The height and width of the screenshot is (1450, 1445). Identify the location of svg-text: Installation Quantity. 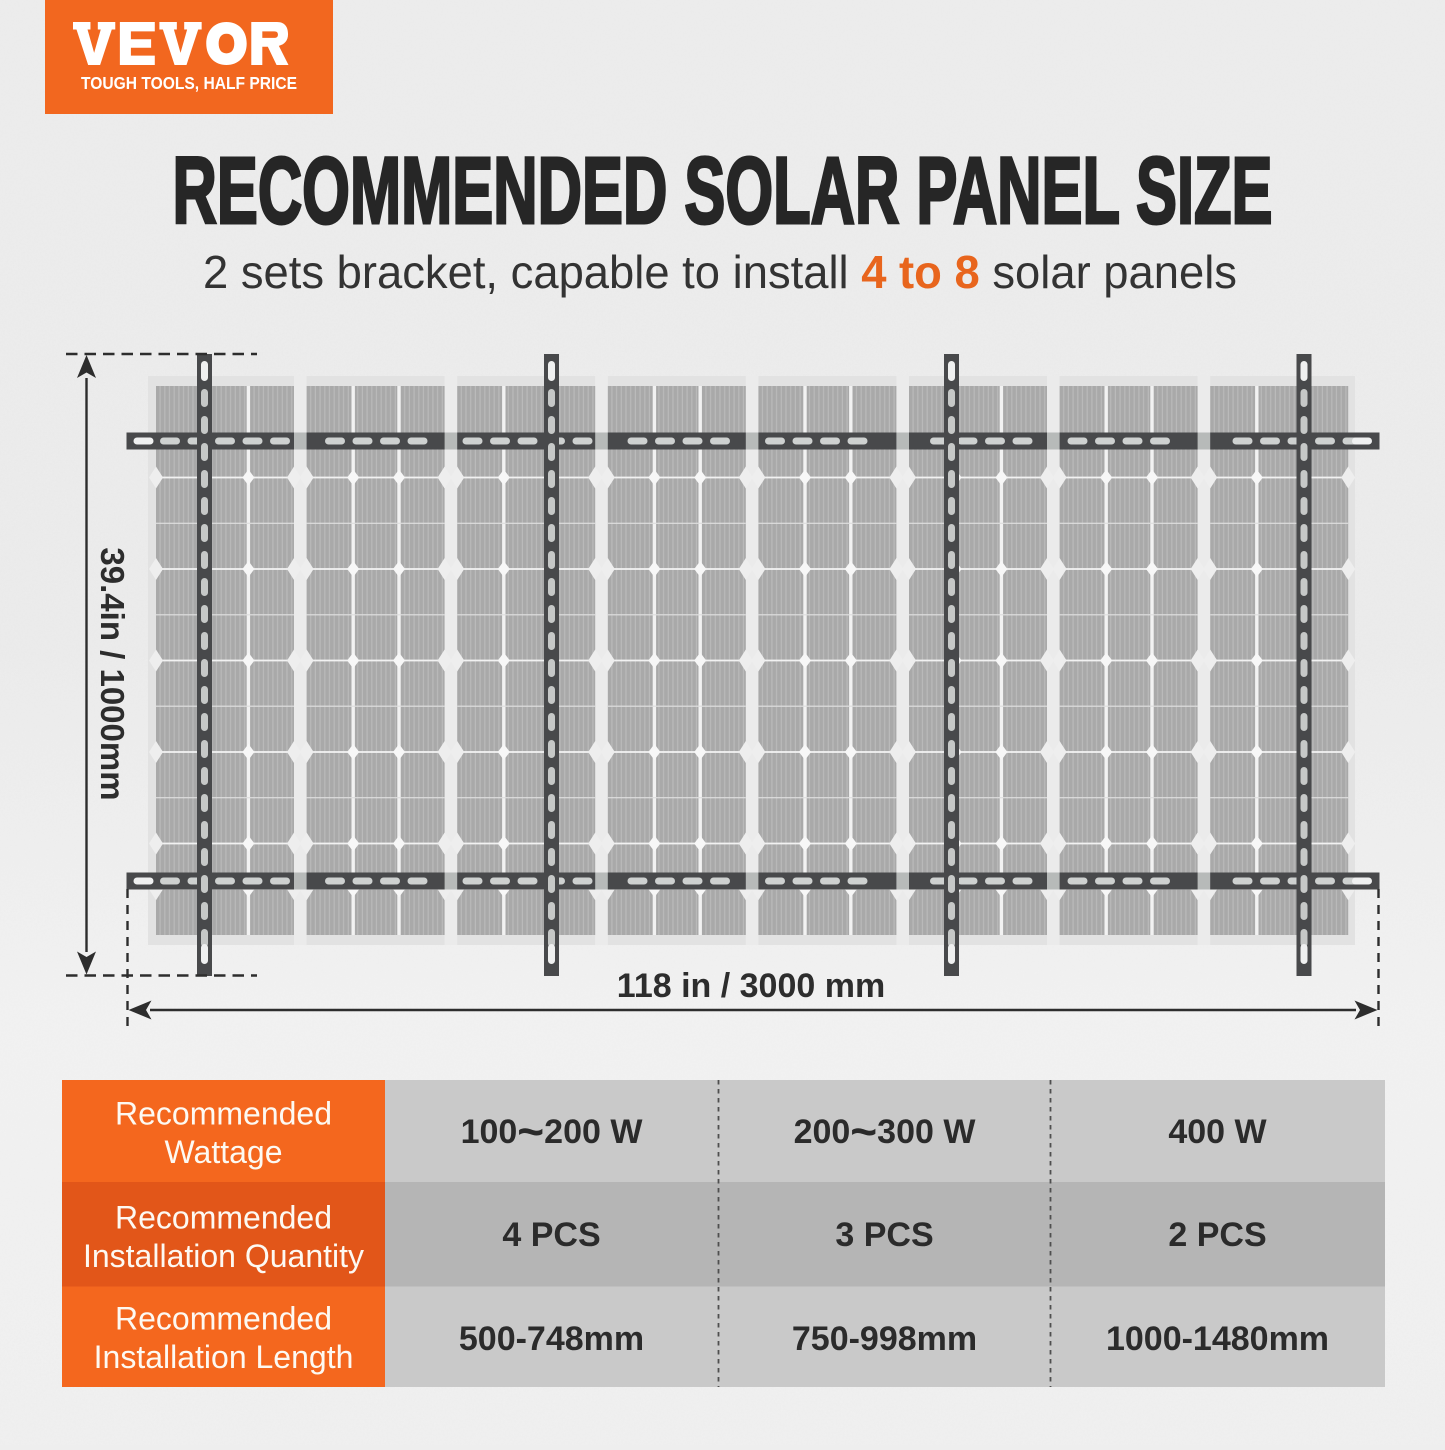
(223, 1256).